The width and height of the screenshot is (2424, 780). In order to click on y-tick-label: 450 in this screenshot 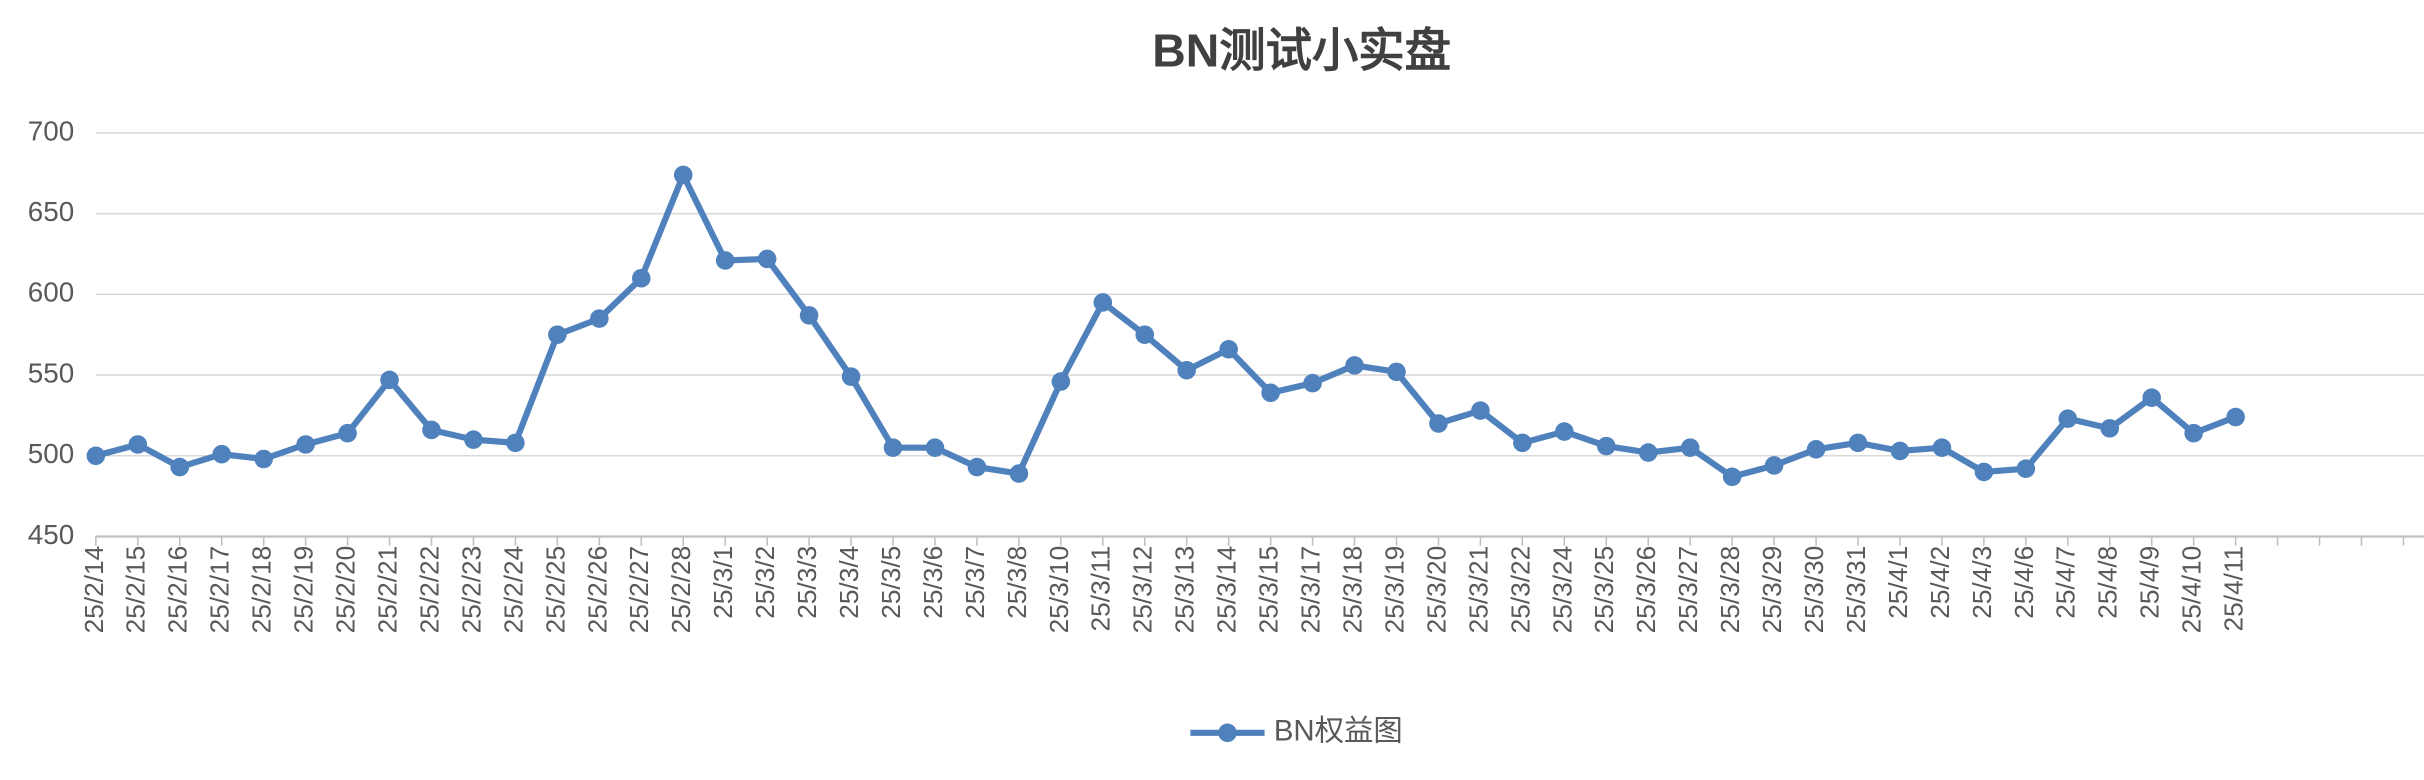, I will do `click(51, 534)`.